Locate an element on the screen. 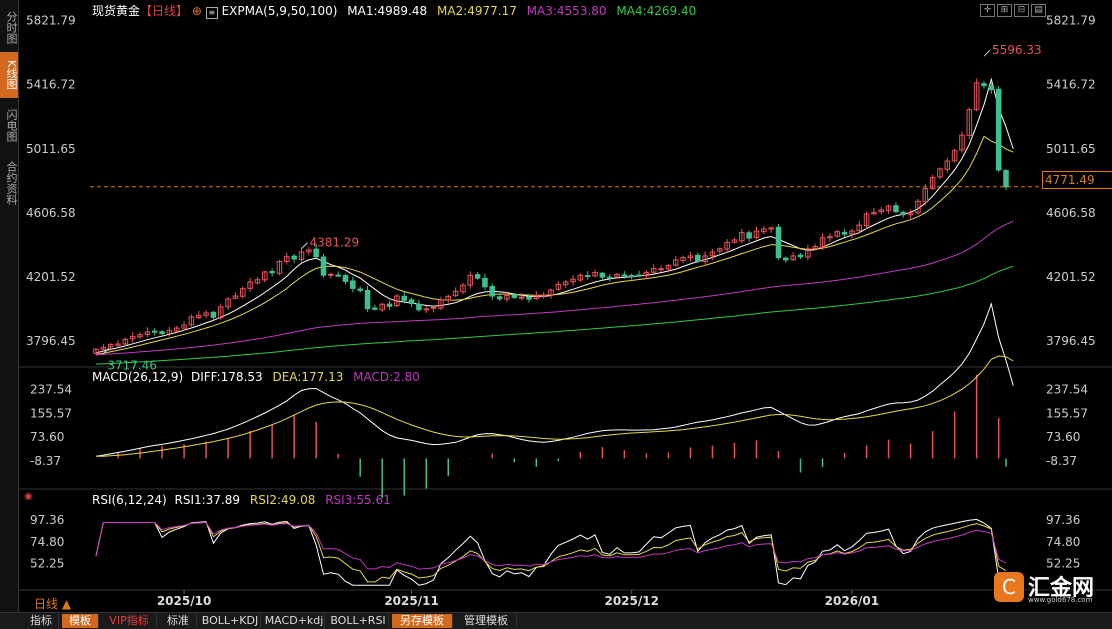 Image resolution: width=1112 pixels, height=629 pixels. indicator-icon: ≡ is located at coordinates (211, 13).